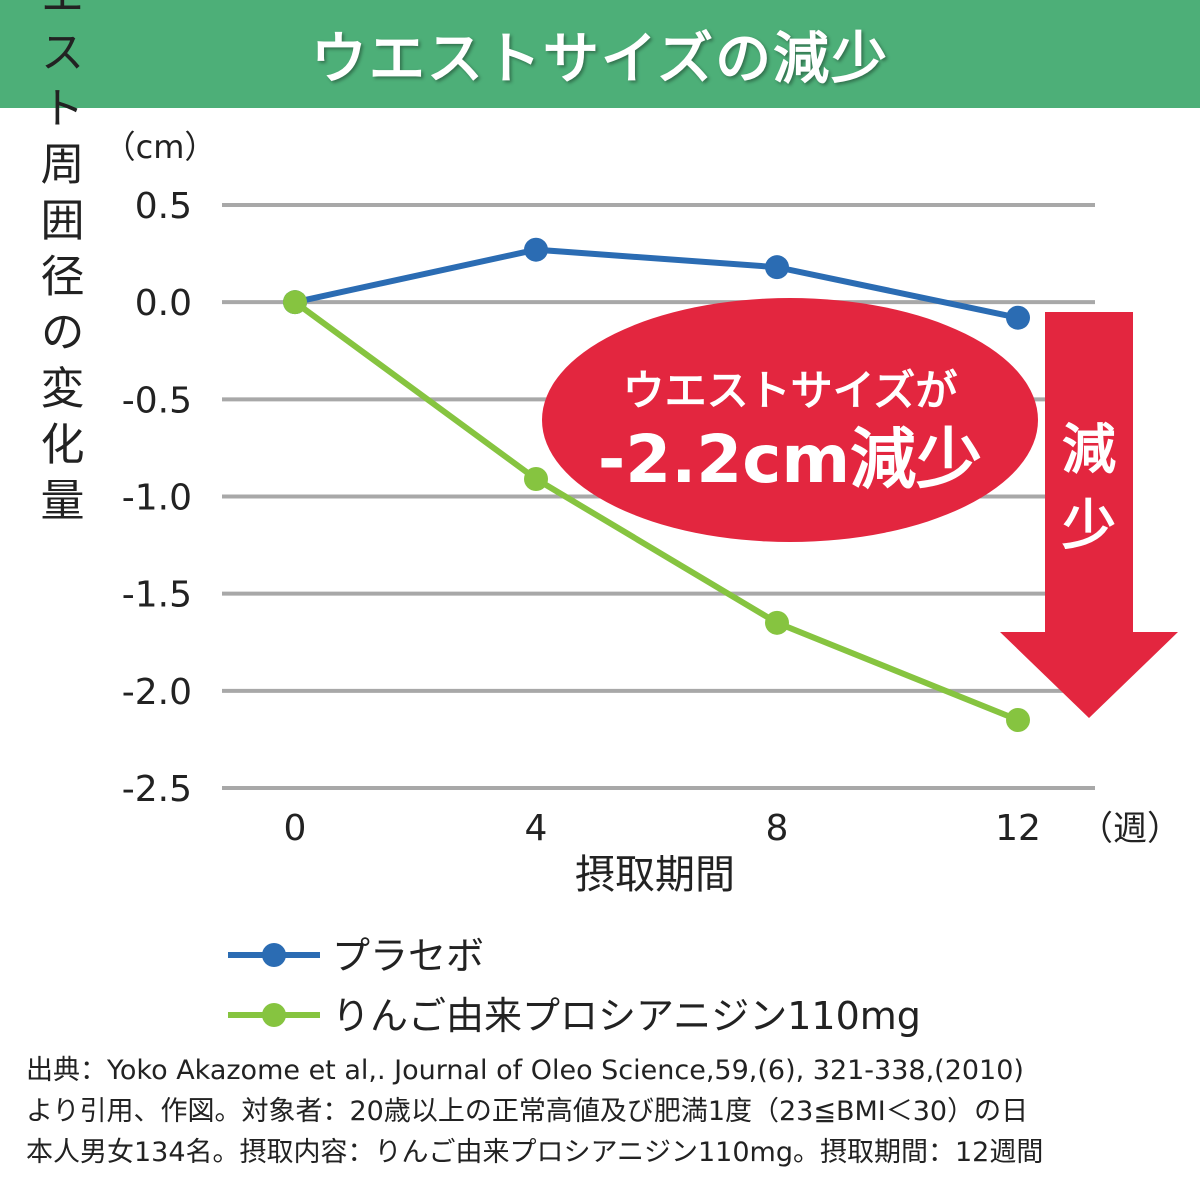 This screenshot has width=1200, height=1186. I want to click on x-tick-label: 8, so click(777, 828).